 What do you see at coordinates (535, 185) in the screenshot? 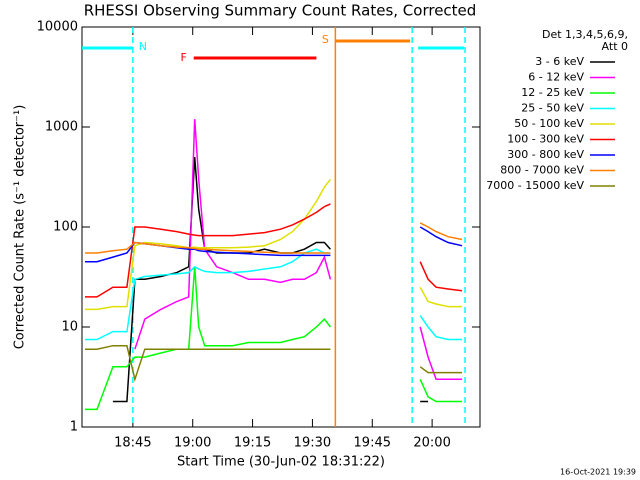
I see `legend-label: 7000 - 15000 keV` at bounding box center [535, 185].